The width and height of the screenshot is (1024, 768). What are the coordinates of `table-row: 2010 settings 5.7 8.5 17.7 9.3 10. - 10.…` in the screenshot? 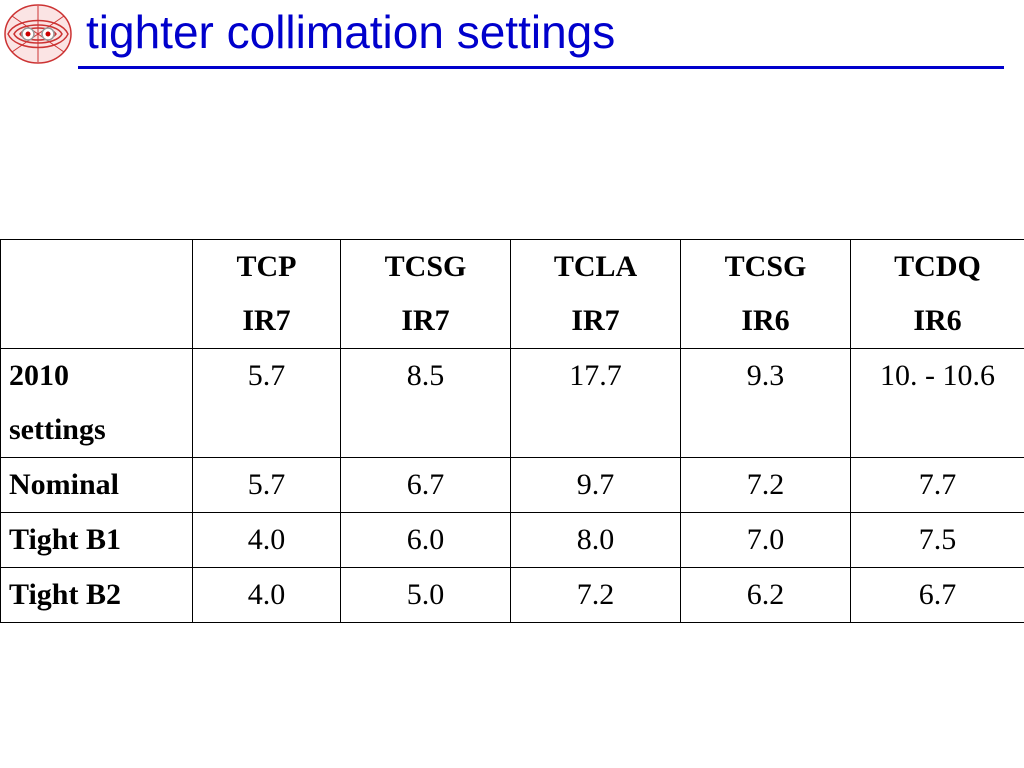 It's located at (512, 403).